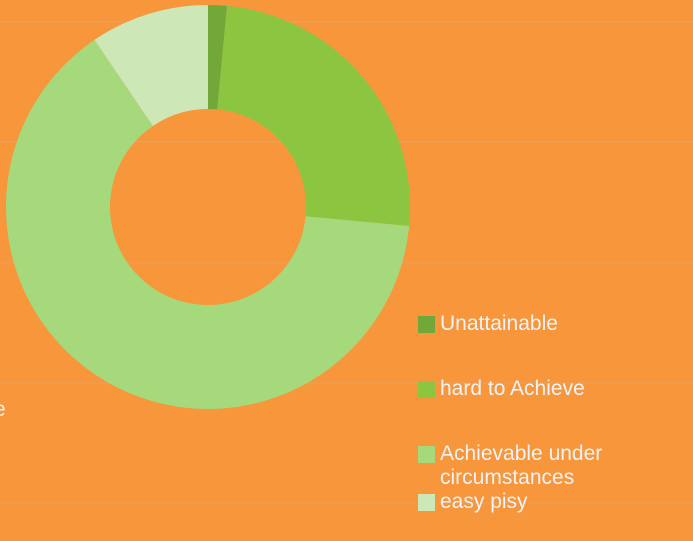  Describe the element at coordinates (3, 410) in the screenshot. I see `annotation: e` at that location.